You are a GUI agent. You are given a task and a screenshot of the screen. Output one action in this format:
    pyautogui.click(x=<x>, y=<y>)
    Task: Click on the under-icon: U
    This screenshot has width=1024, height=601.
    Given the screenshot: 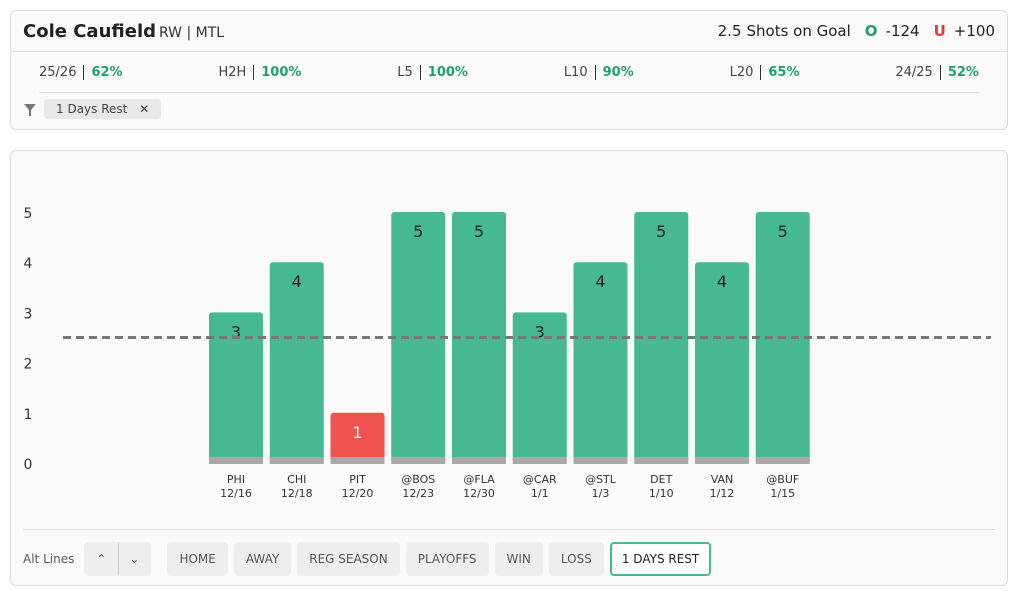 What is the action you would take?
    pyautogui.click(x=939, y=31)
    